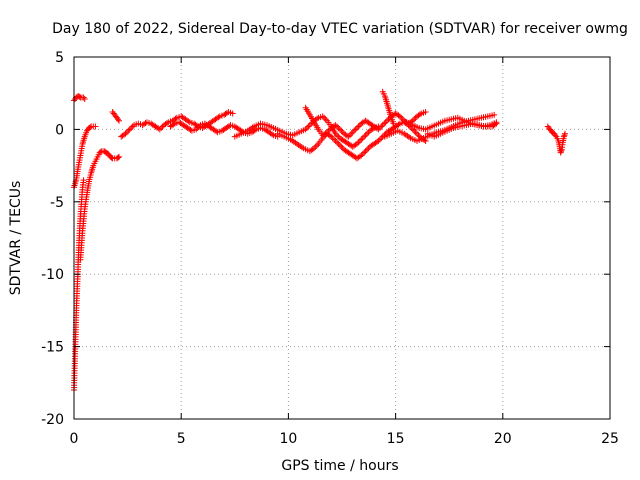 Image resolution: width=640 pixels, height=480 pixels. What do you see at coordinates (288, 439) in the screenshot?
I see `x-tick-label: 10` at bounding box center [288, 439].